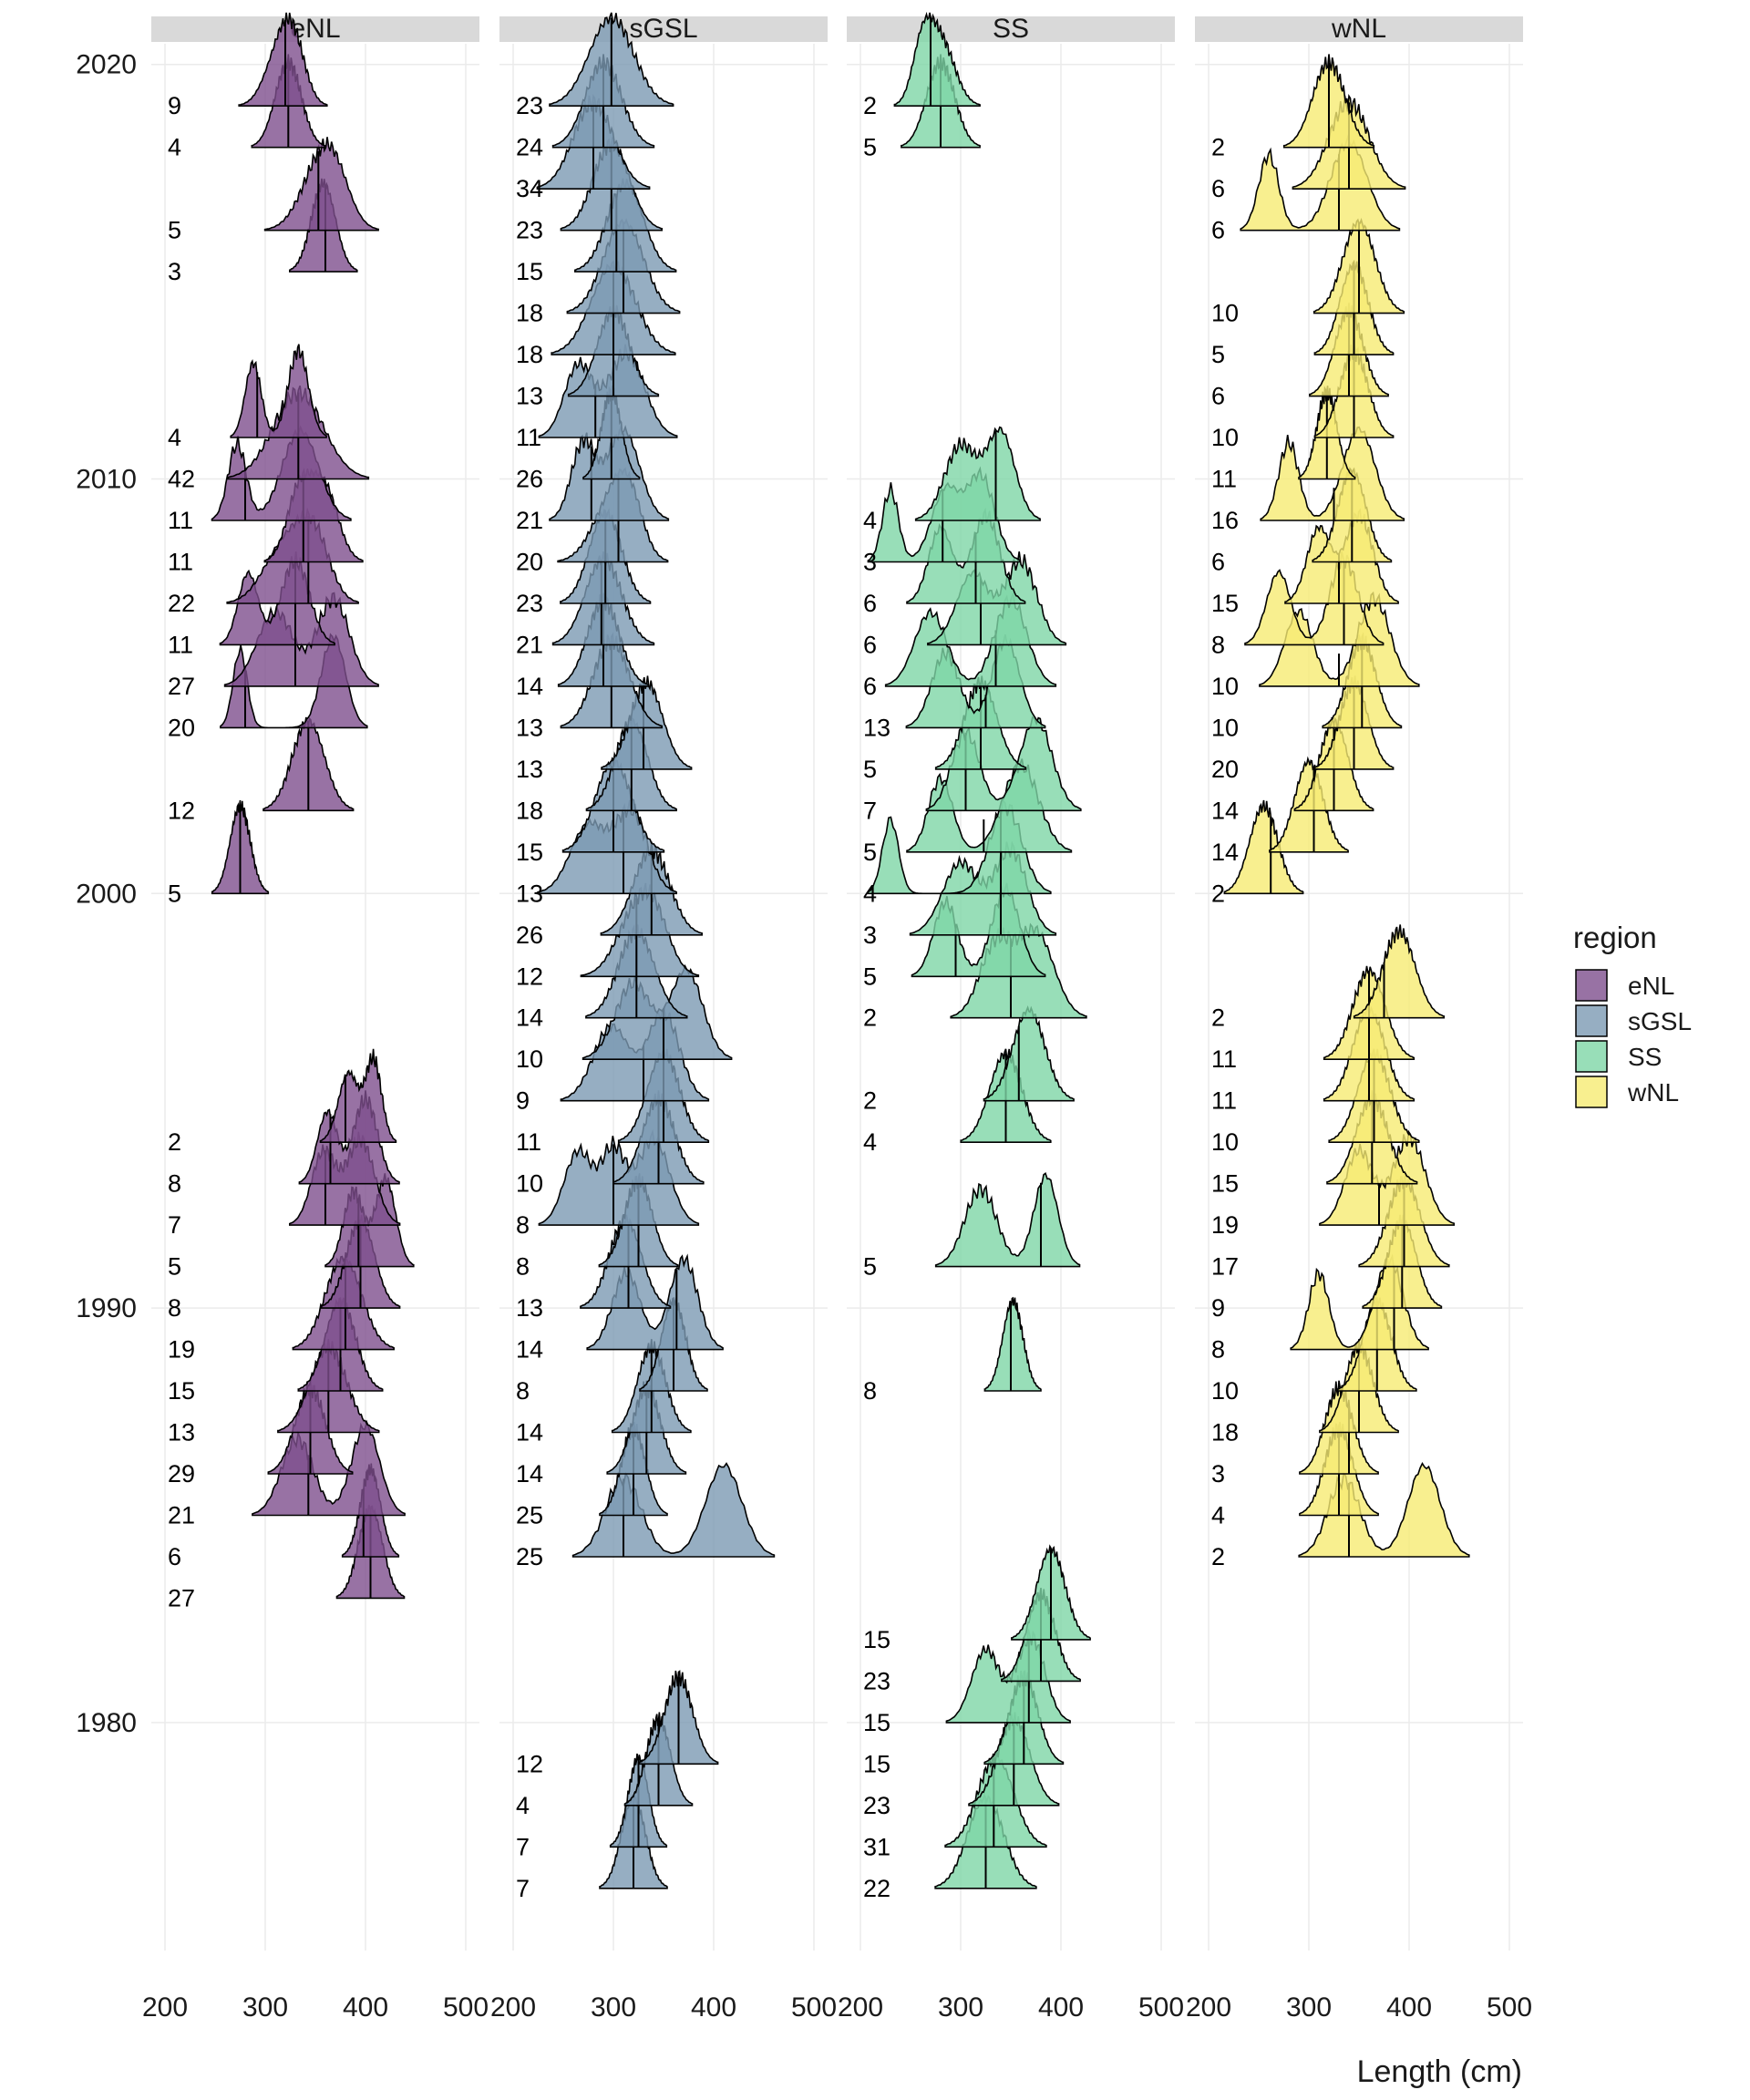 Image resolution: width=1750 pixels, height=2100 pixels. Describe the element at coordinates (614, 2008) in the screenshot. I see `x-tick-label: 300` at that location.